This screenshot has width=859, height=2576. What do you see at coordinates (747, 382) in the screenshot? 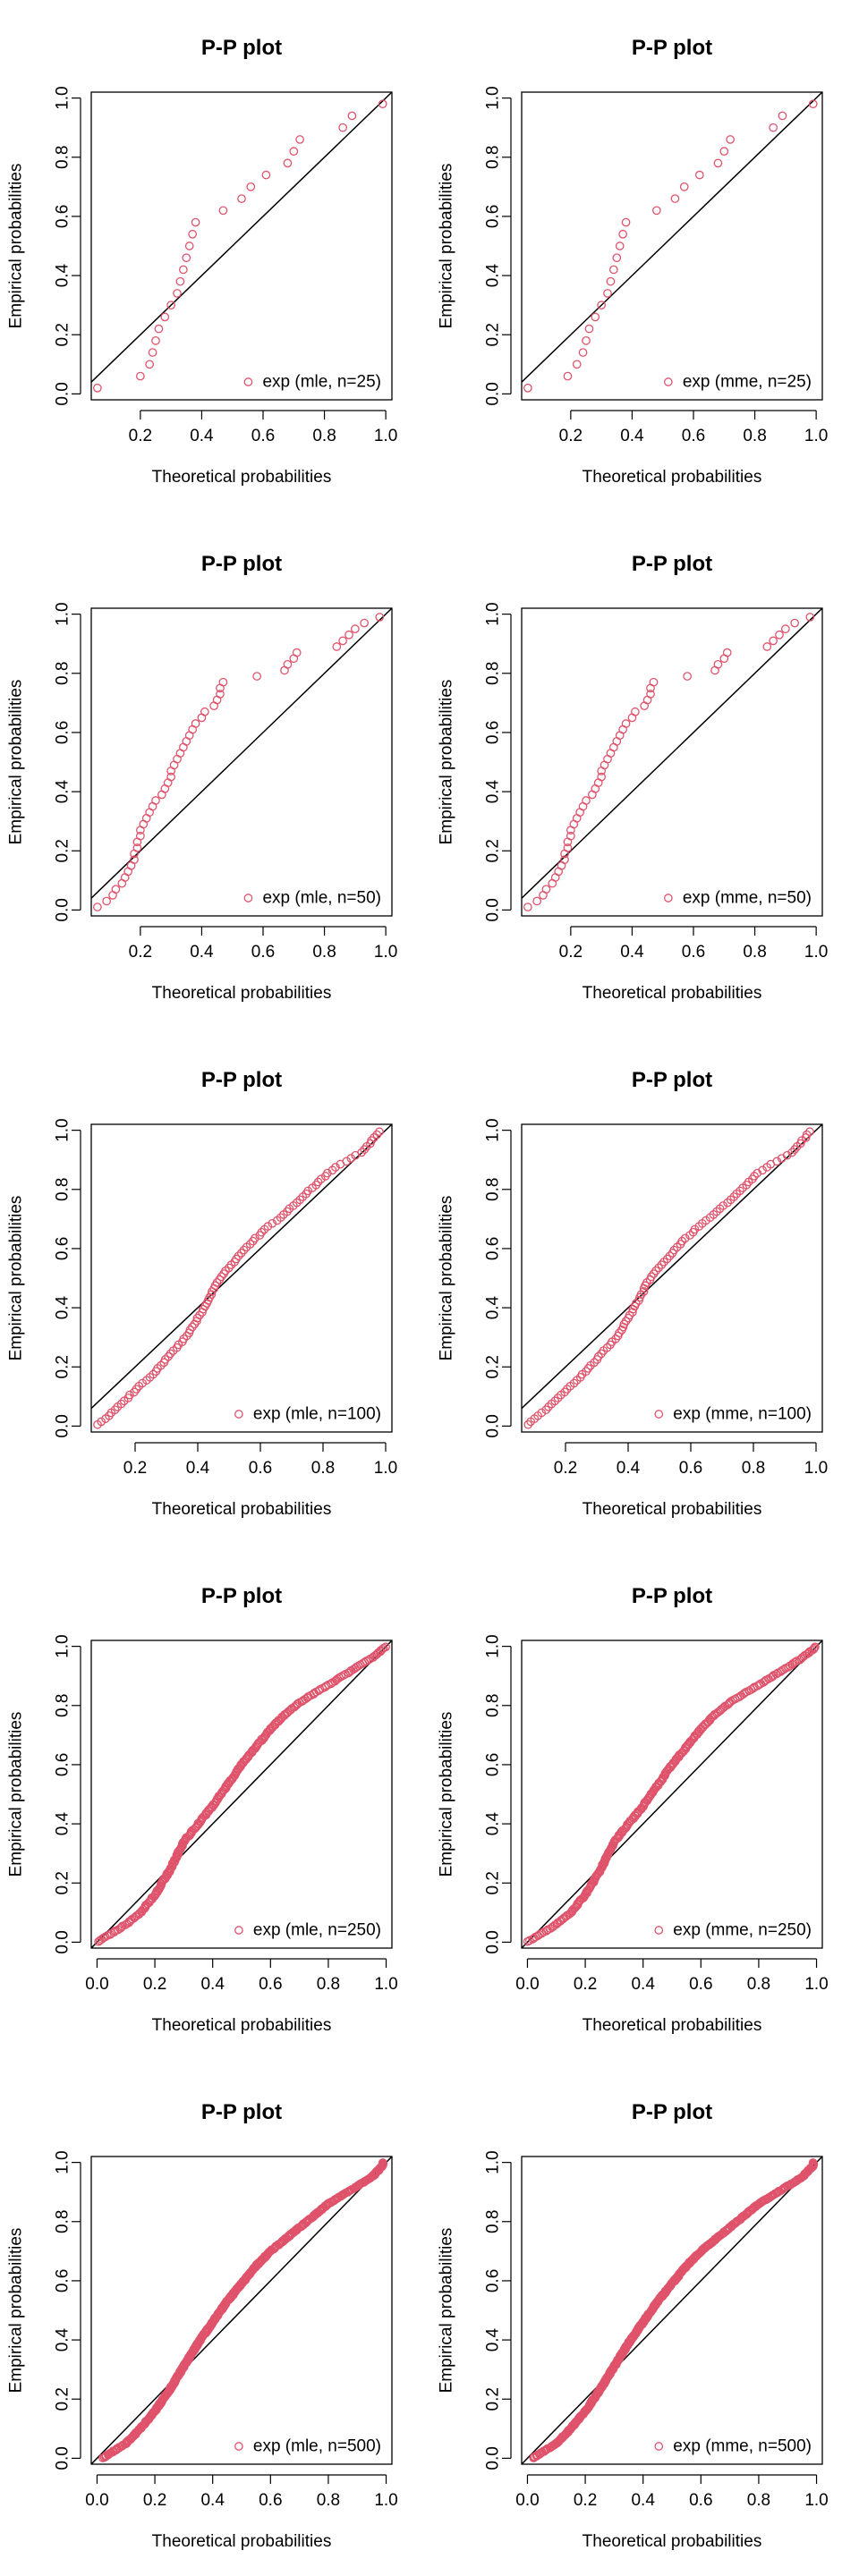
I see `legend-label: exp (mme, n=25)` at bounding box center [747, 382].